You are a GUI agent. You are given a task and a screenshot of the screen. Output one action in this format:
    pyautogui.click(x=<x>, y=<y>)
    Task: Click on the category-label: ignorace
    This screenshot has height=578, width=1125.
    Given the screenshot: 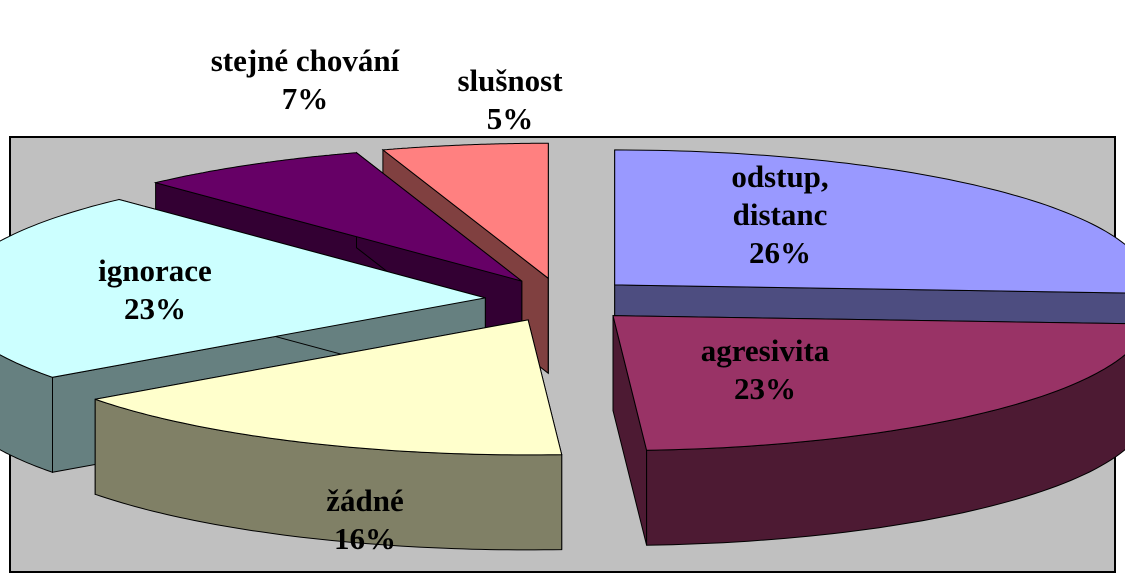 What is the action you would take?
    pyautogui.click(x=155, y=270)
    